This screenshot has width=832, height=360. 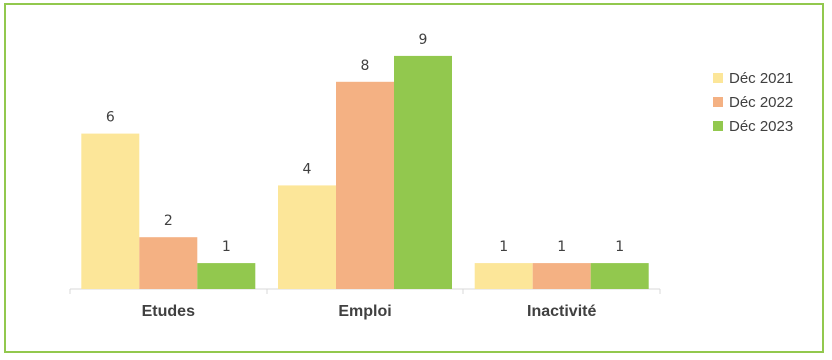 What do you see at coordinates (761, 78) in the screenshot?
I see `legend-label: Déc 2021` at bounding box center [761, 78].